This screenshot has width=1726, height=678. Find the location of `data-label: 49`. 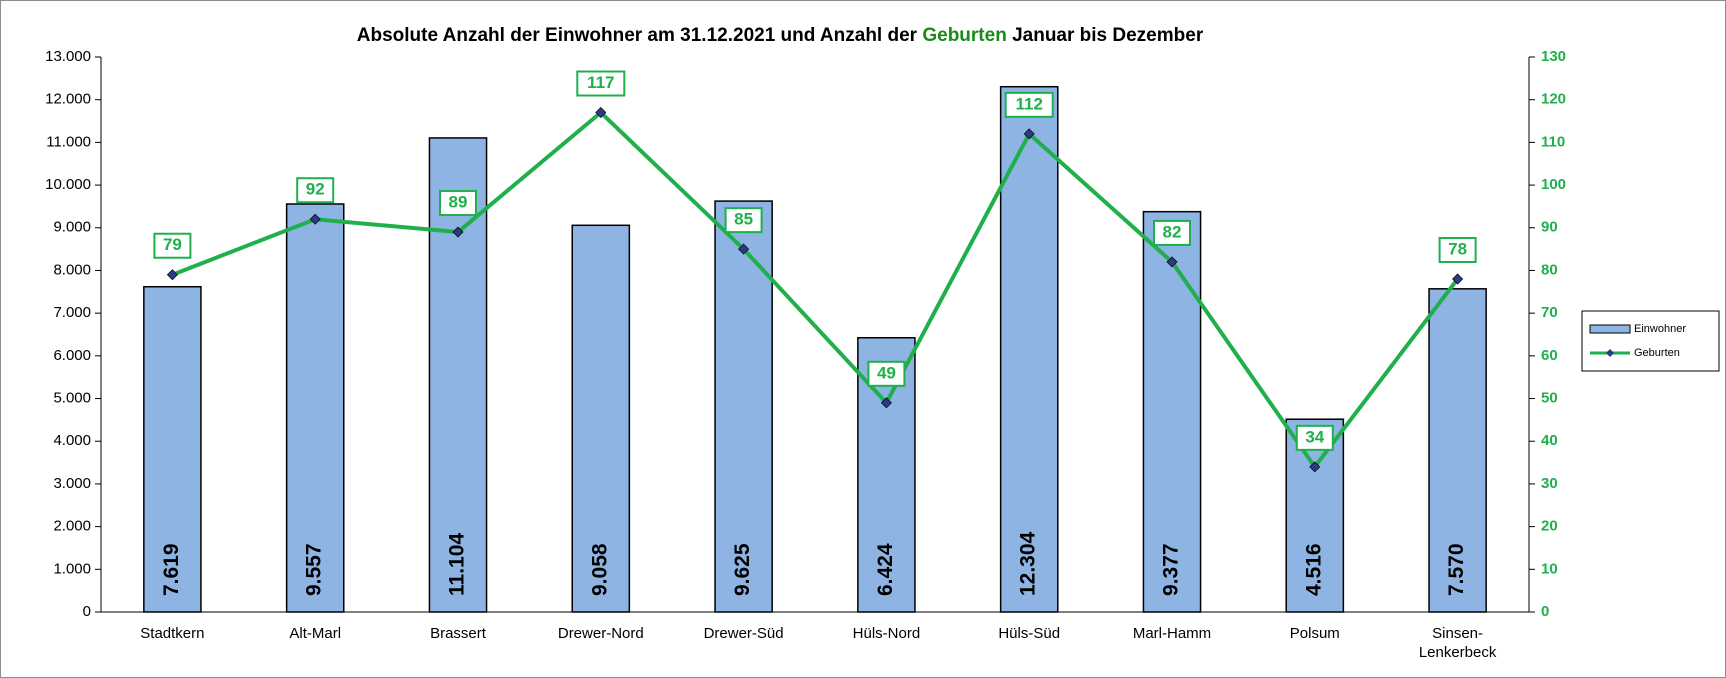

data-label: 49 is located at coordinates (886, 372).